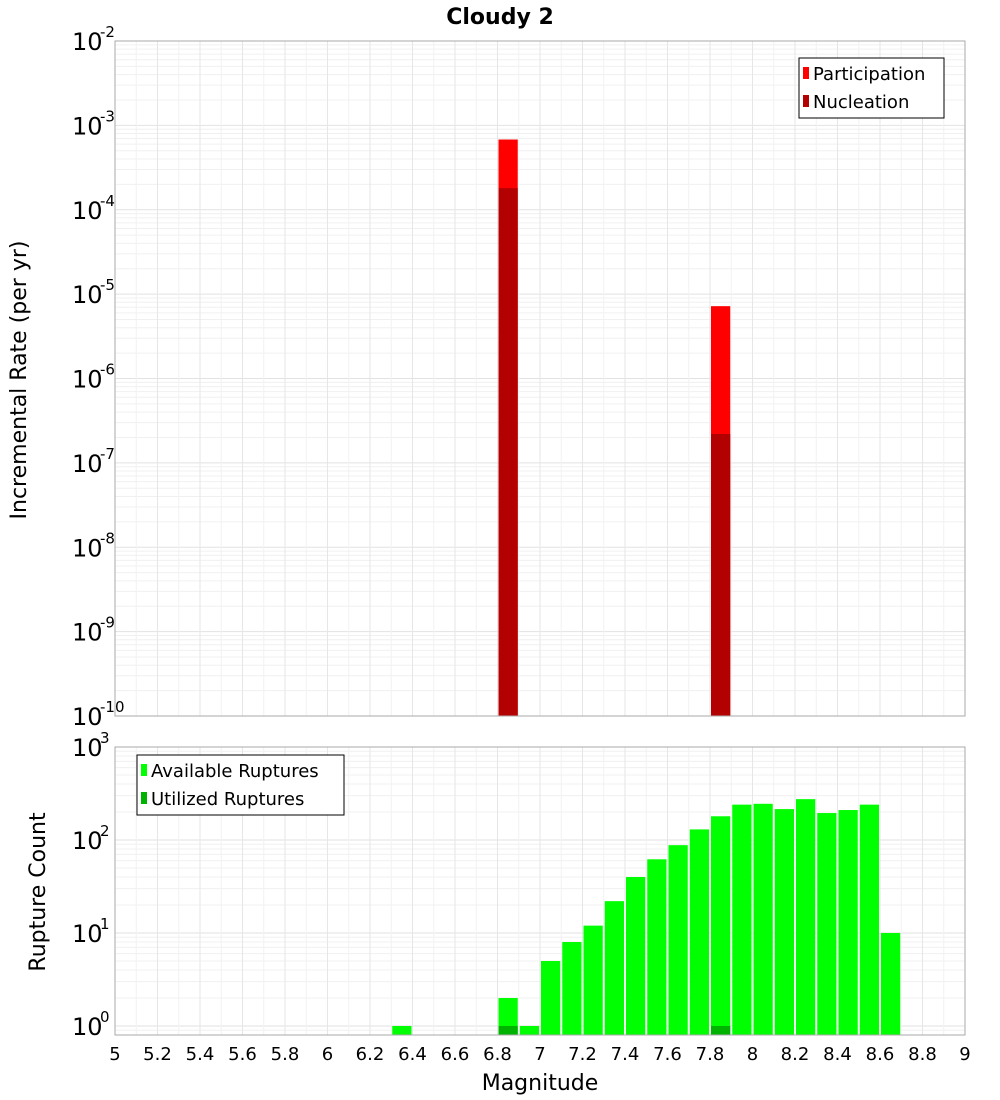 This screenshot has height=1100, width=1000. Describe the element at coordinates (114, 1054) in the screenshot. I see `x-tick-label: 5` at that location.